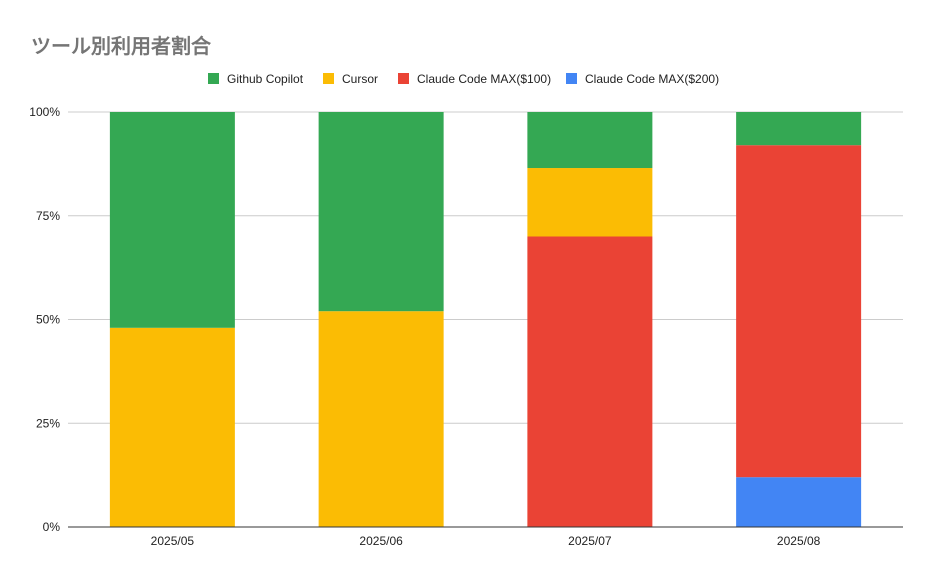 Image resolution: width=931 pixels, height=576 pixels. What do you see at coordinates (121, 46) in the screenshot?
I see `chart-title: ツール別利用者割合` at bounding box center [121, 46].